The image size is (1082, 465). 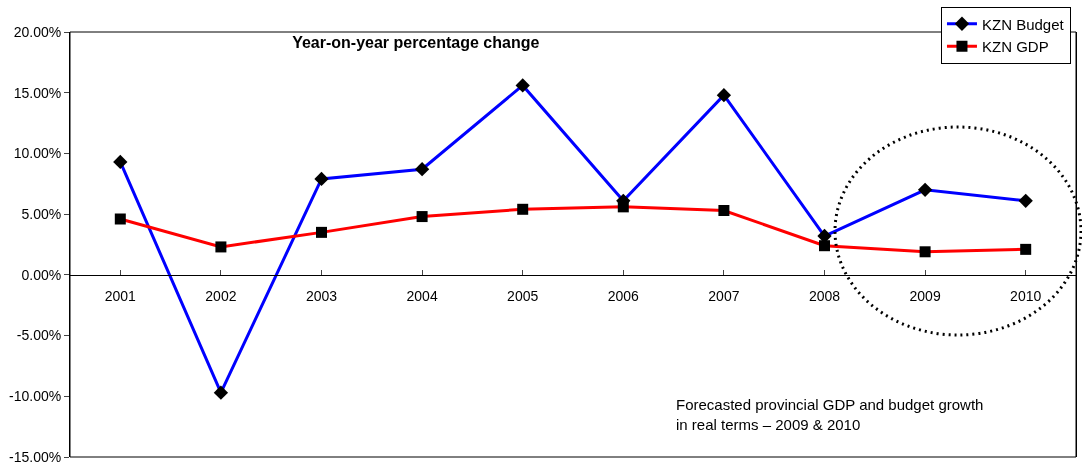 I want to click on x-tick-label: 2004, so click(x=422, y=295).